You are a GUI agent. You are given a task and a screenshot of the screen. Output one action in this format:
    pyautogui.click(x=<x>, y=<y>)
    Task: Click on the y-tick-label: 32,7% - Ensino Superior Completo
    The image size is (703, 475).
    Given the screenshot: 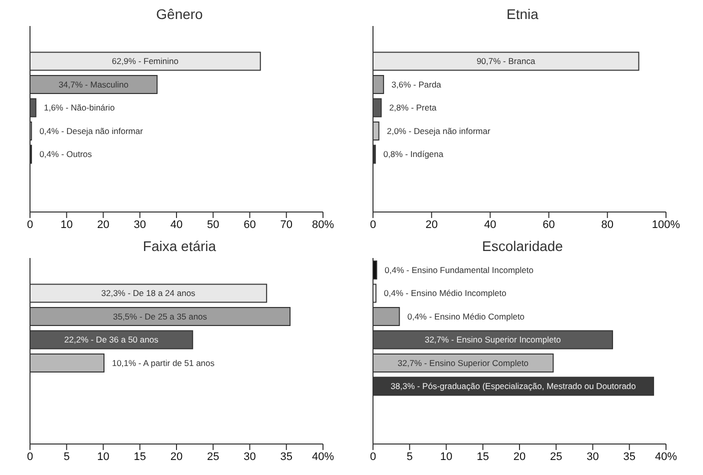 What is the action you would take?
    pyautogui.click(x=463, y=363)
    